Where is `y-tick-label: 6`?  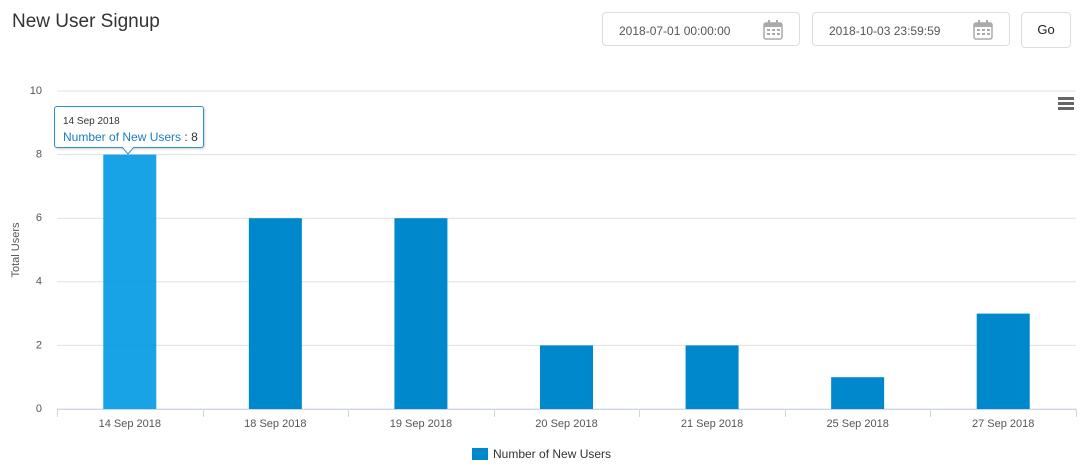
y-tick-label: 6 is located at coordinates (39, 218).